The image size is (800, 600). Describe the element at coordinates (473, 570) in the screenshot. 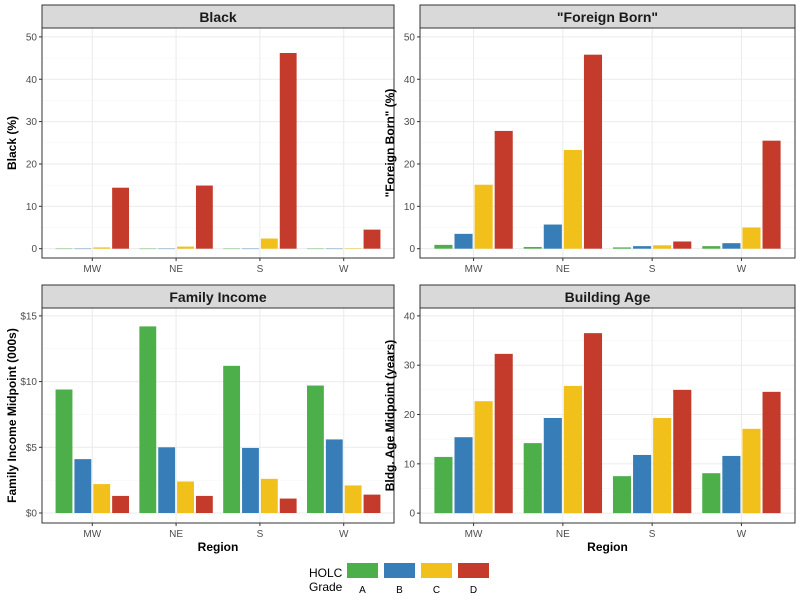

I see `legend-key-D` at that location.